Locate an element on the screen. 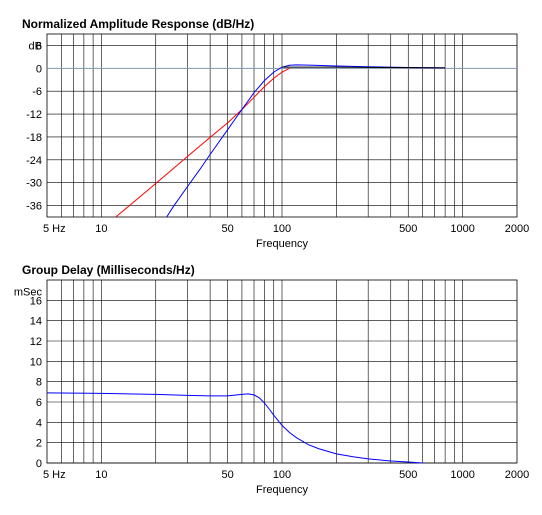 This screenshot has width=542, height=515. amplitude-x-tick-label: 10 is located at coordinates (101, 229).